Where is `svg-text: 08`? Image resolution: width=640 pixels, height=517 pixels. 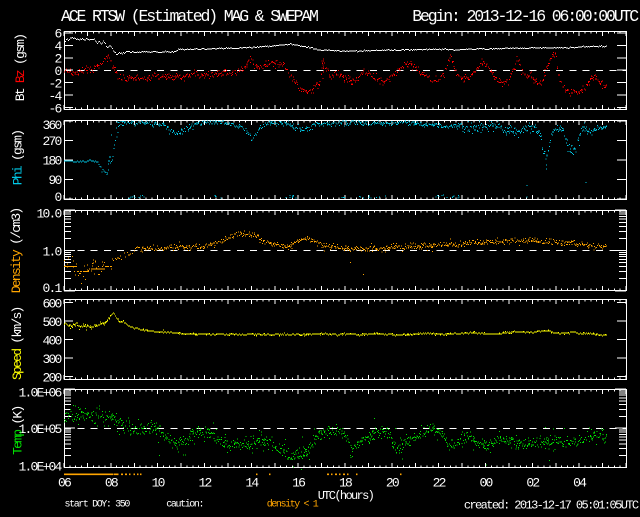
svg-text: 08 is located at coordinates (111, 483).